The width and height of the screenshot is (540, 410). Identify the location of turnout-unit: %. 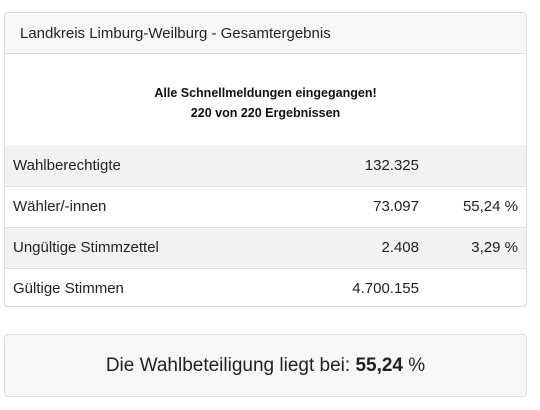
(417, 365).